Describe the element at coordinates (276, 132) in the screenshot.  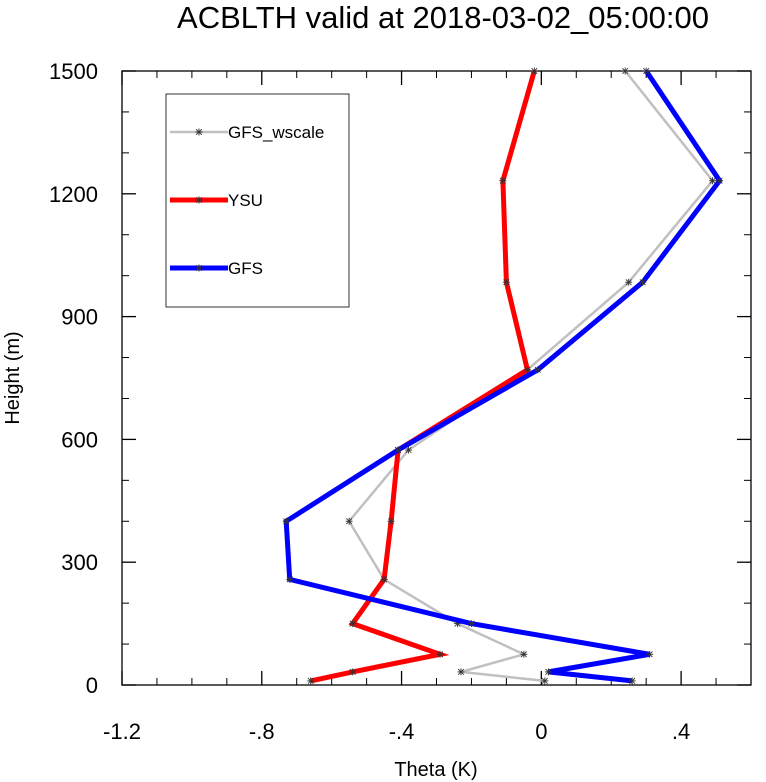
I see `legend-label: GFS_wscale` at that location.